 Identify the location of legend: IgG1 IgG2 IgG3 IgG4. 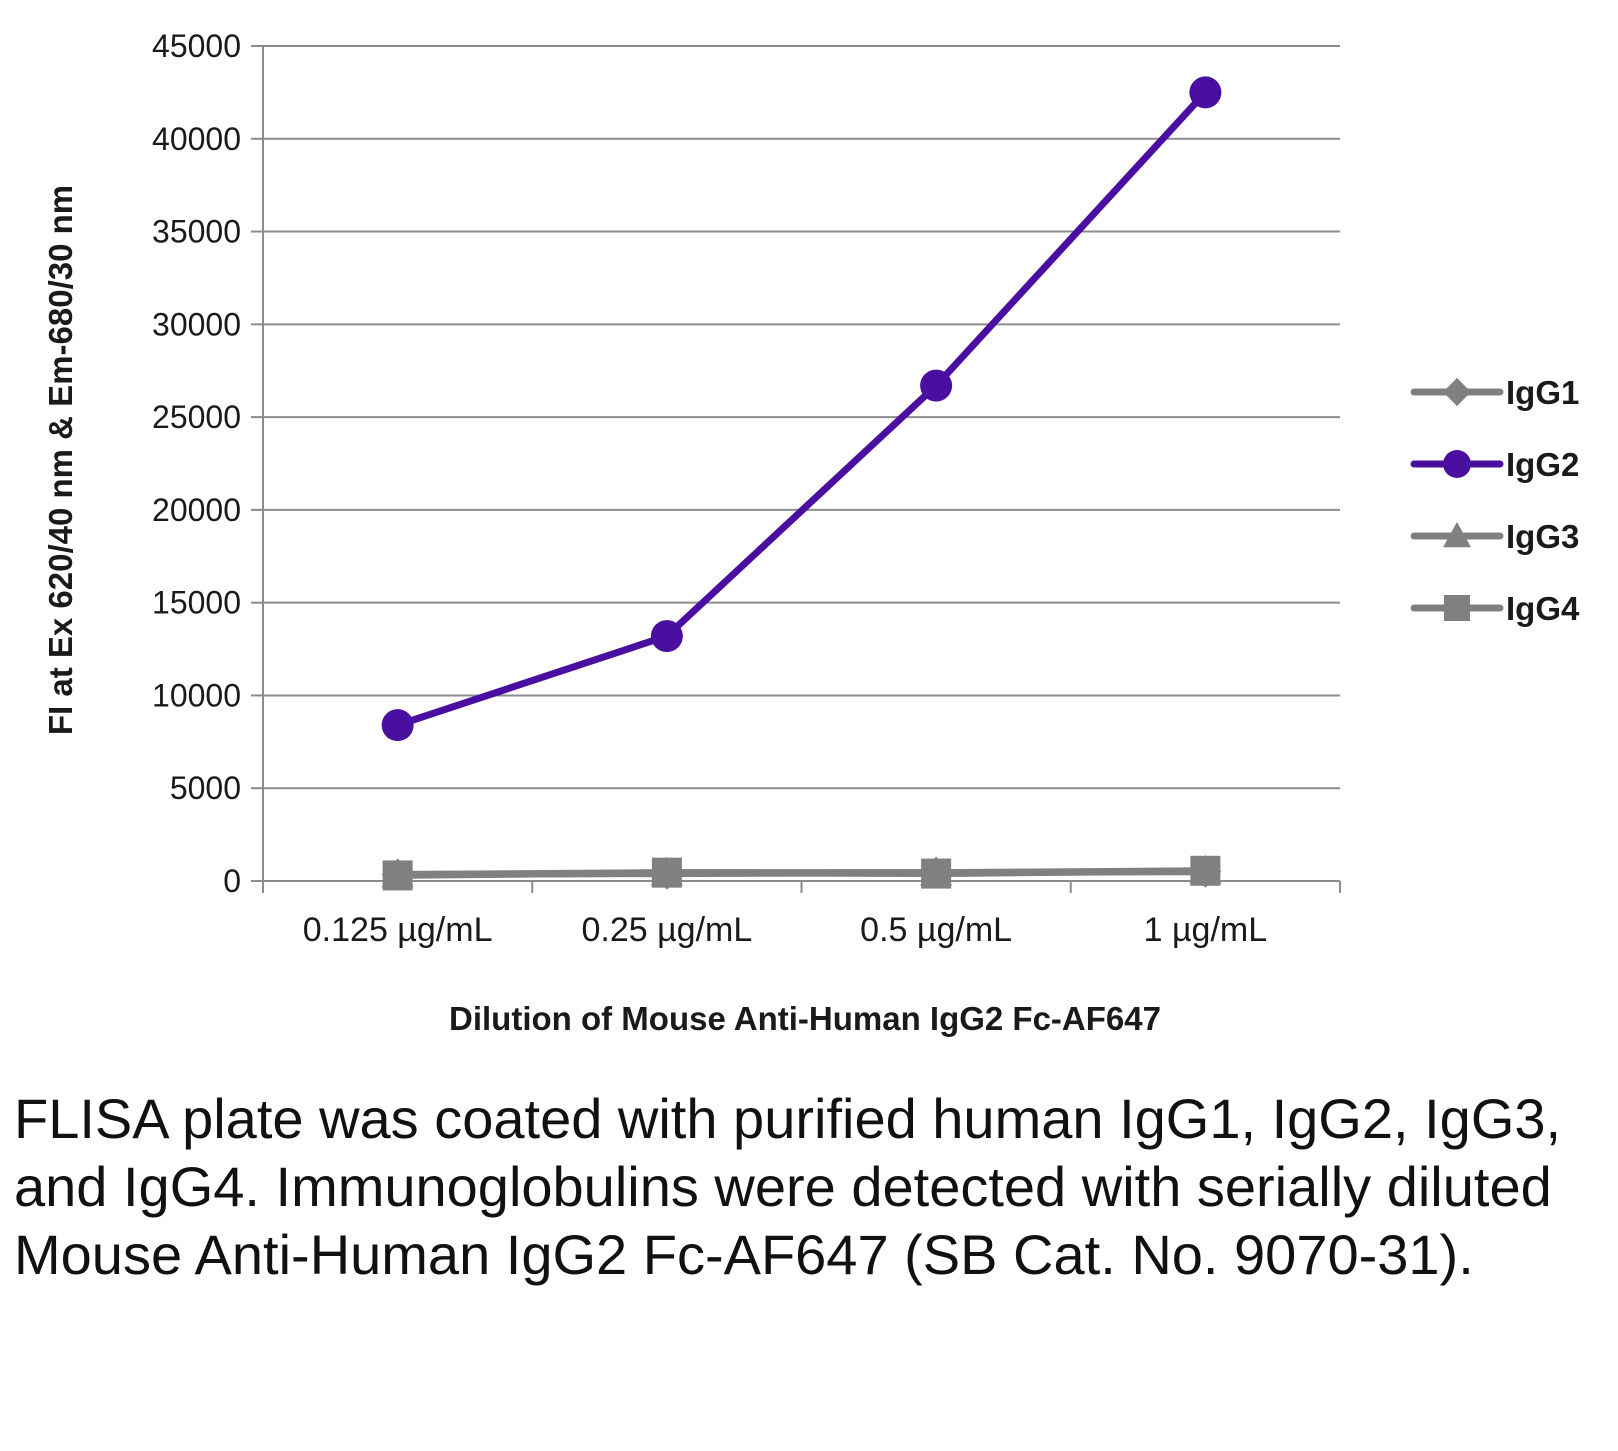
(1495, 500).